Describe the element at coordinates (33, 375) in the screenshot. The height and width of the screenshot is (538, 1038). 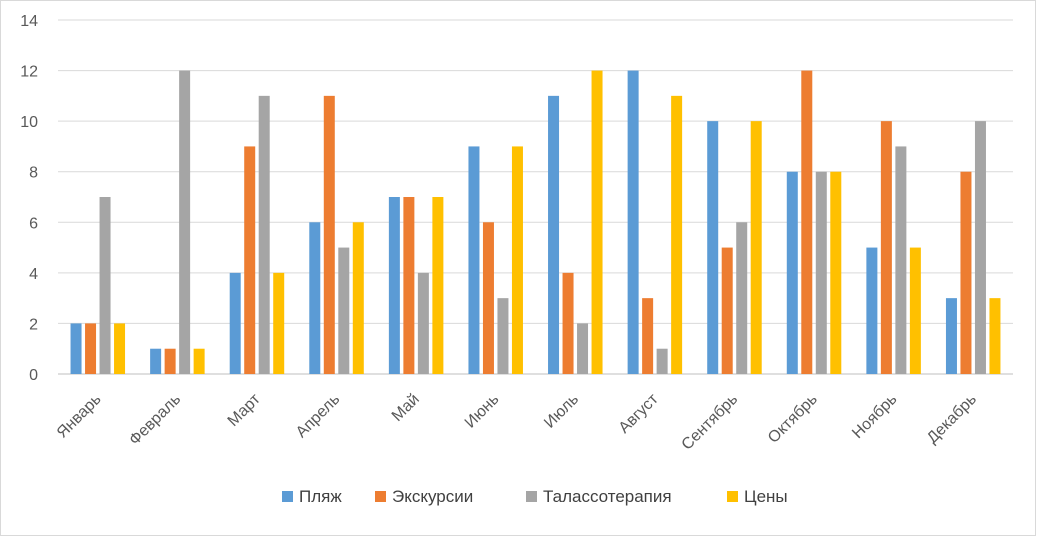
I see `y-tick-label: 0` at that location.